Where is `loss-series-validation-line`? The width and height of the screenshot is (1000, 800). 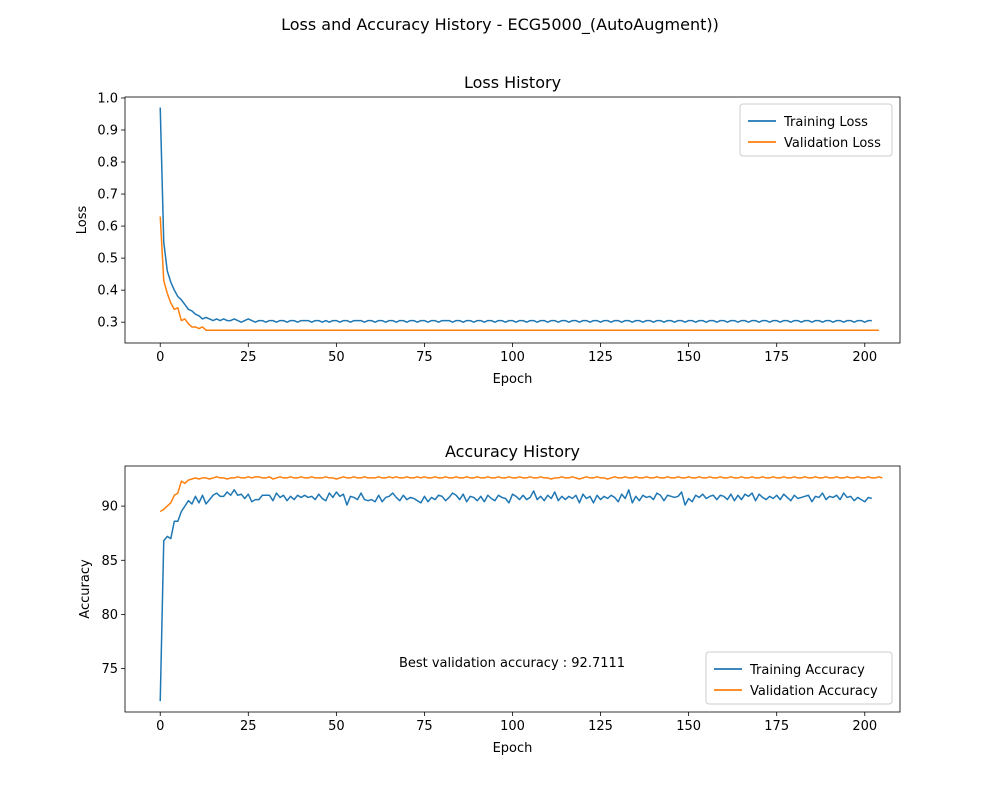 loss-series-validation-line is located at coordinates (519, 273).